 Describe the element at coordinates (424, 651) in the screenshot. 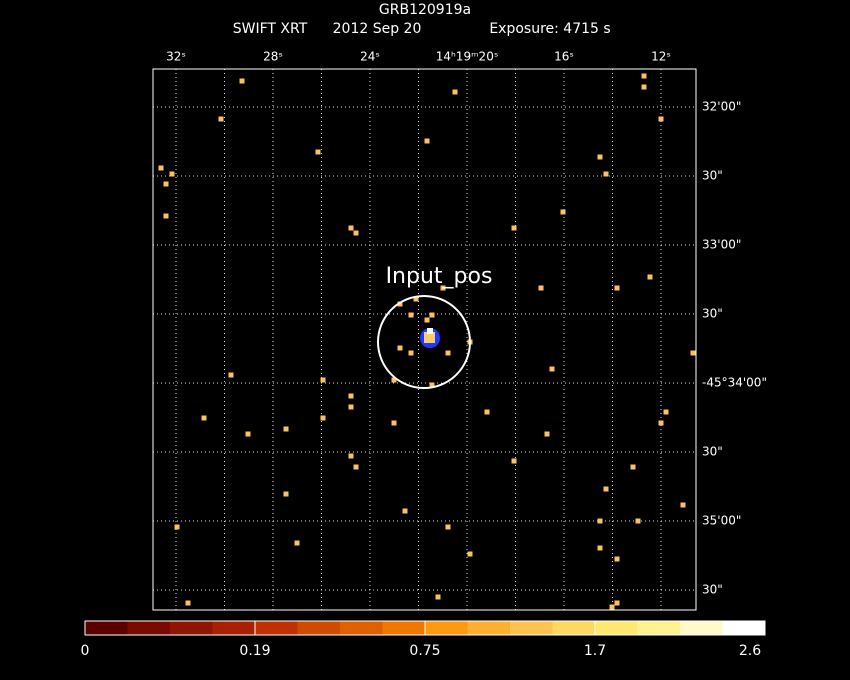

I see `colorbar-label: 0.75` at that location.